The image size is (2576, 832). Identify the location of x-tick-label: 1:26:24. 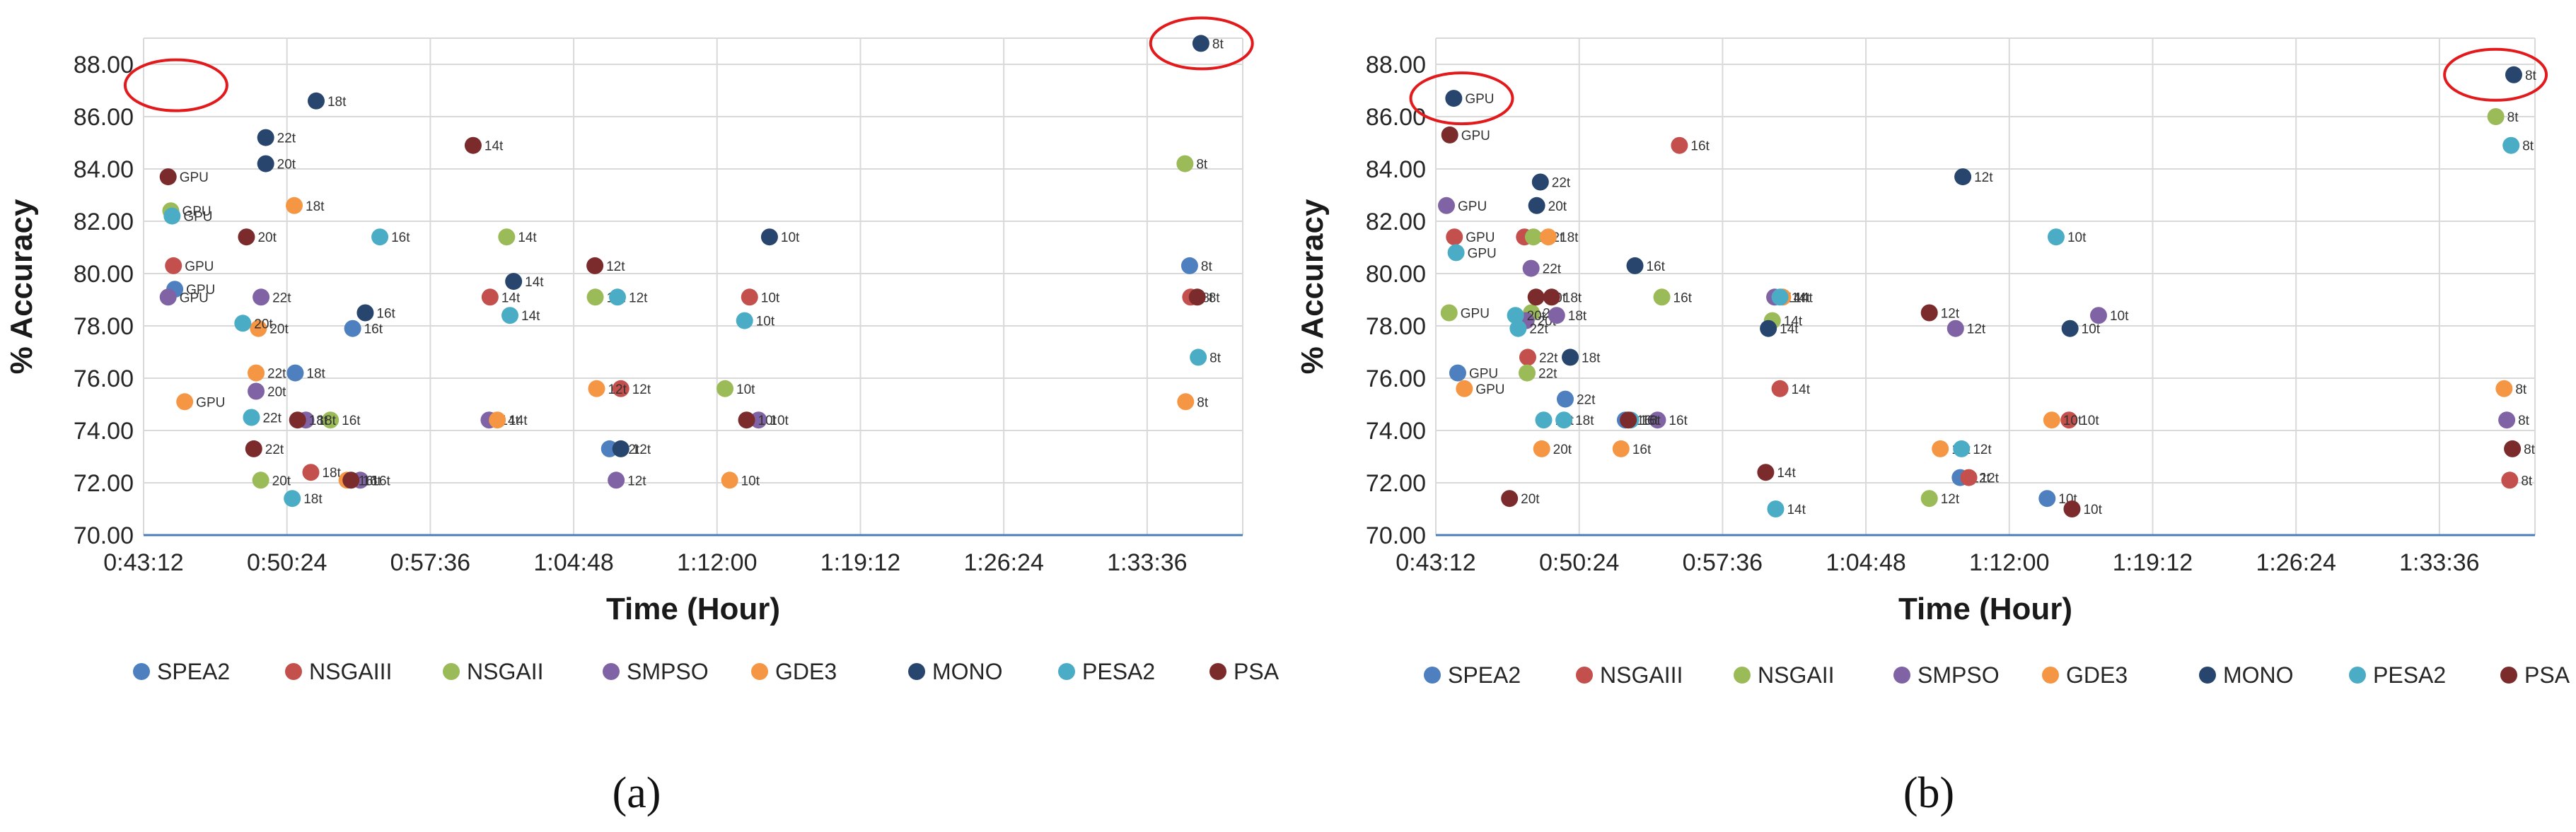
(2296, 562).